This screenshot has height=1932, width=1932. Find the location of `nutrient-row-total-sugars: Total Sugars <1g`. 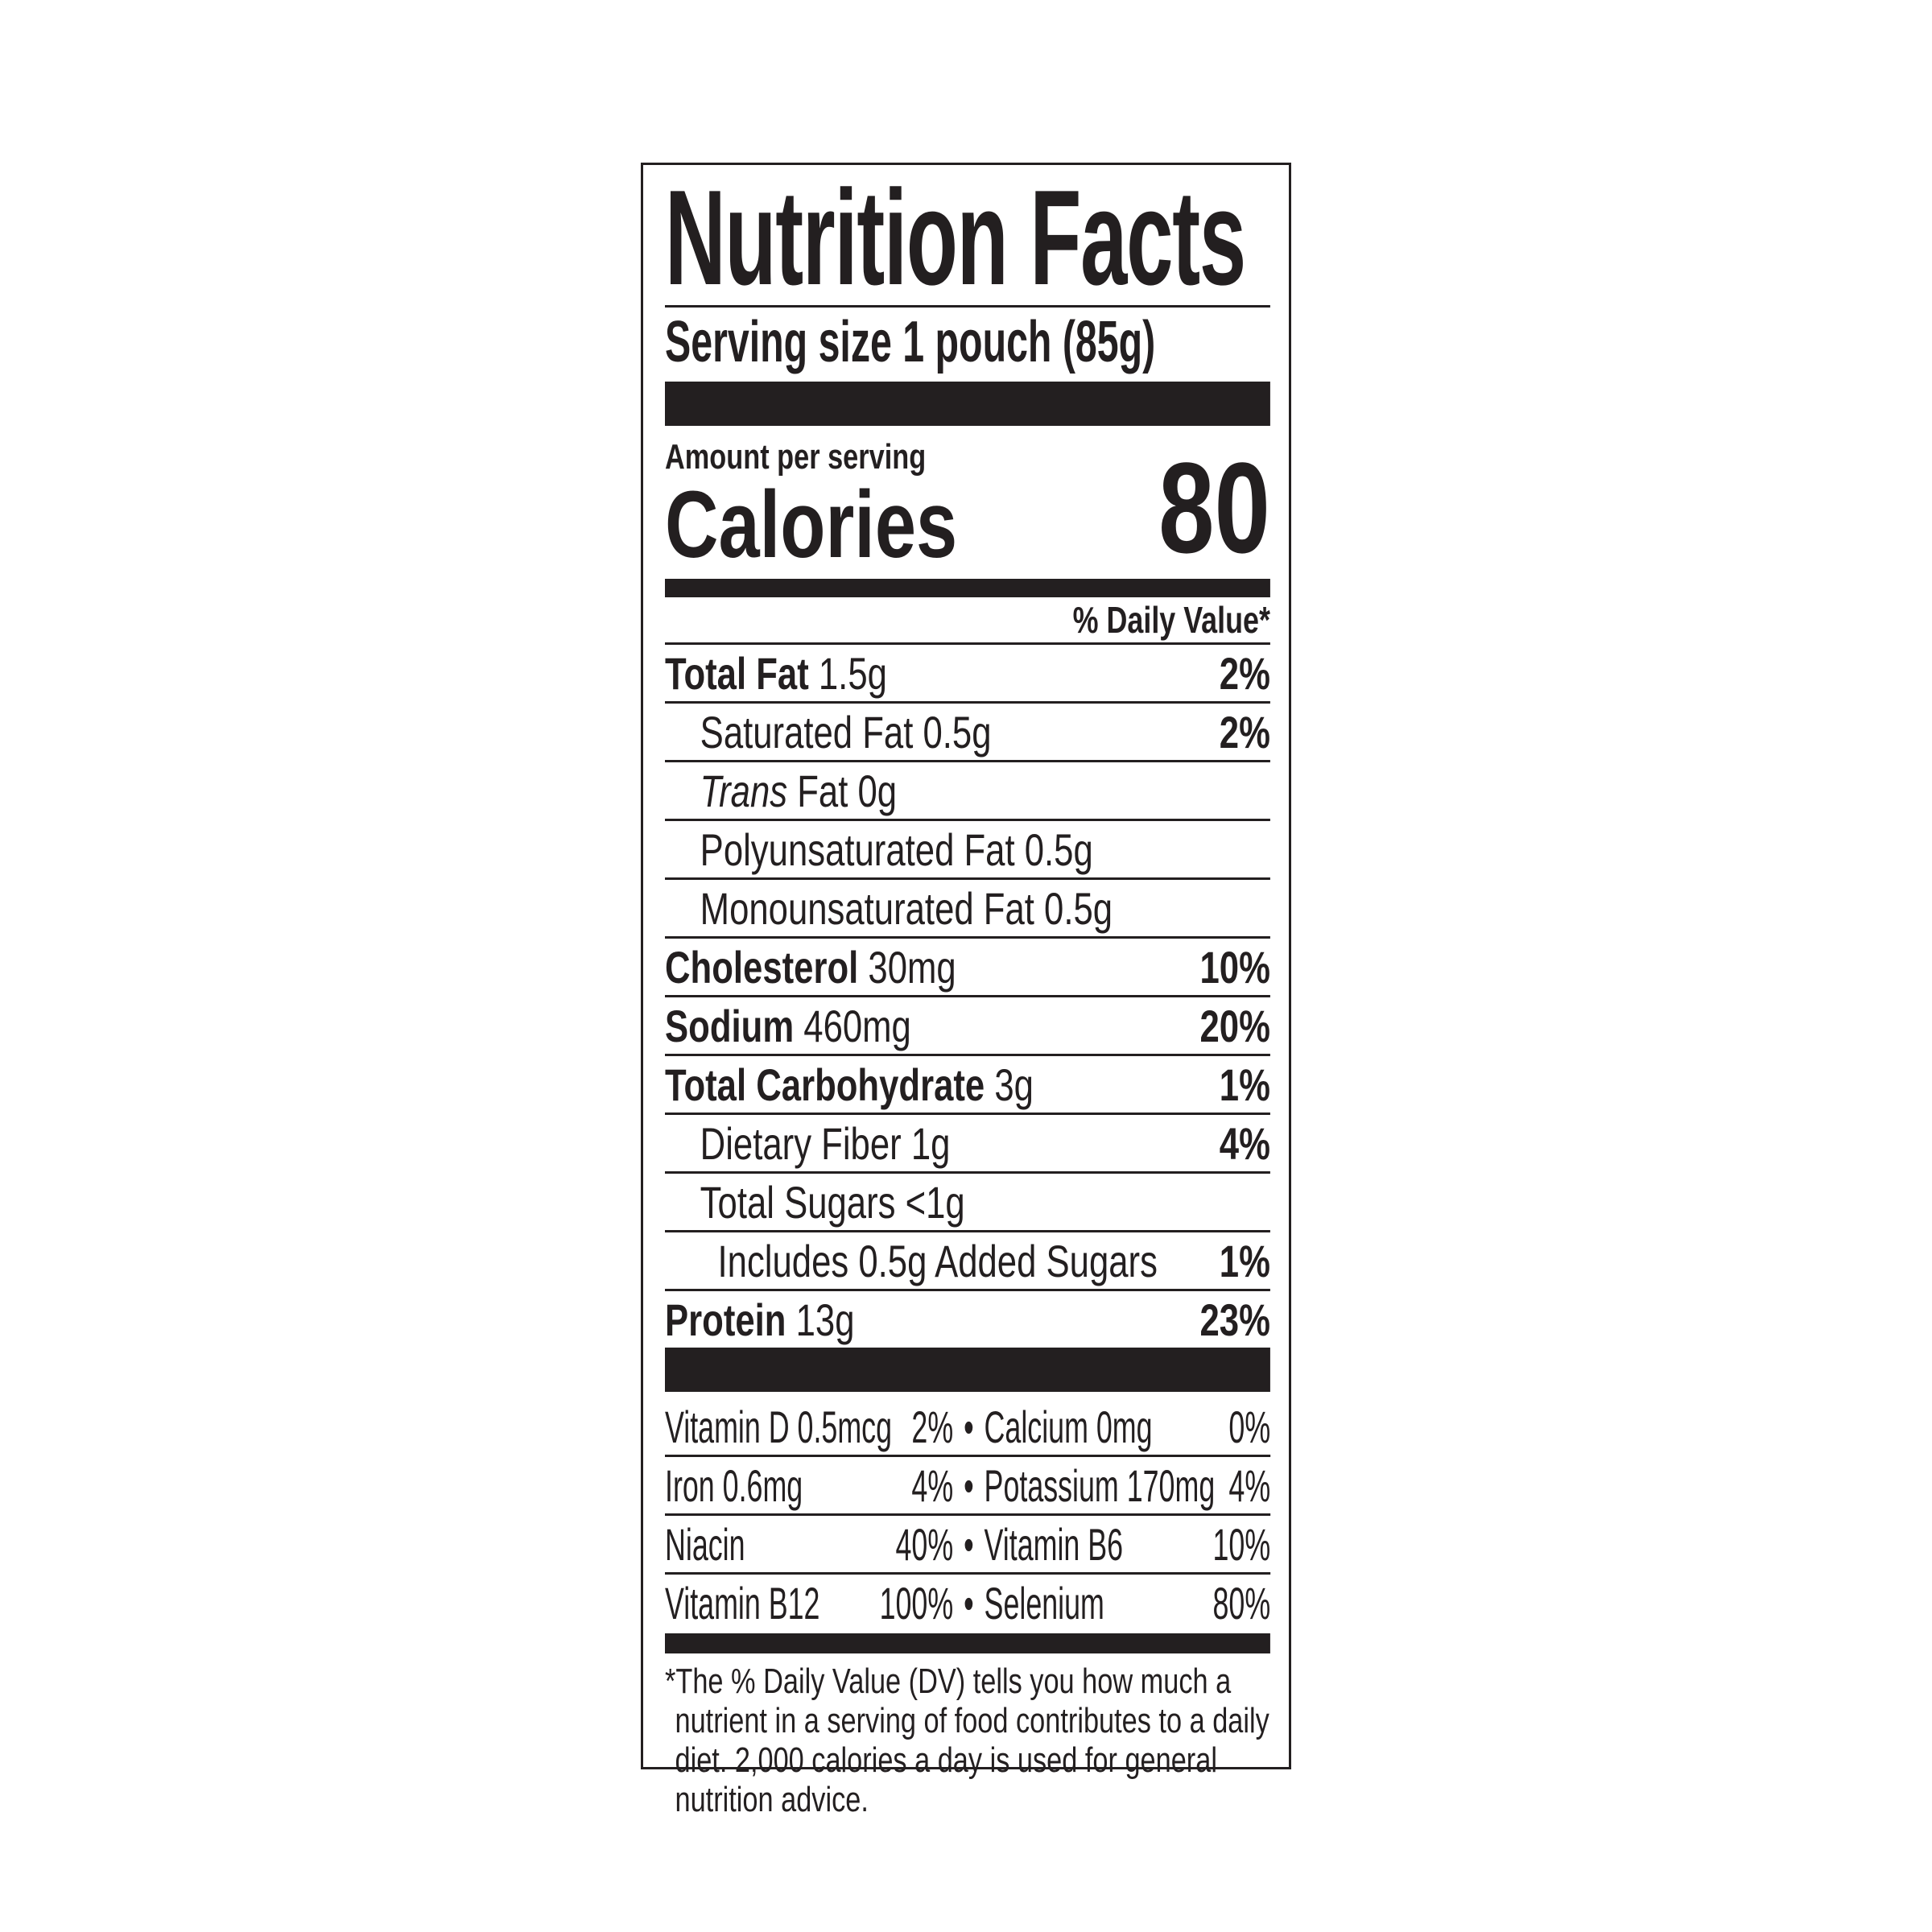

nutrient-row-total-sugars: Total Sugars <1g is located at coordinates (967, 1200).